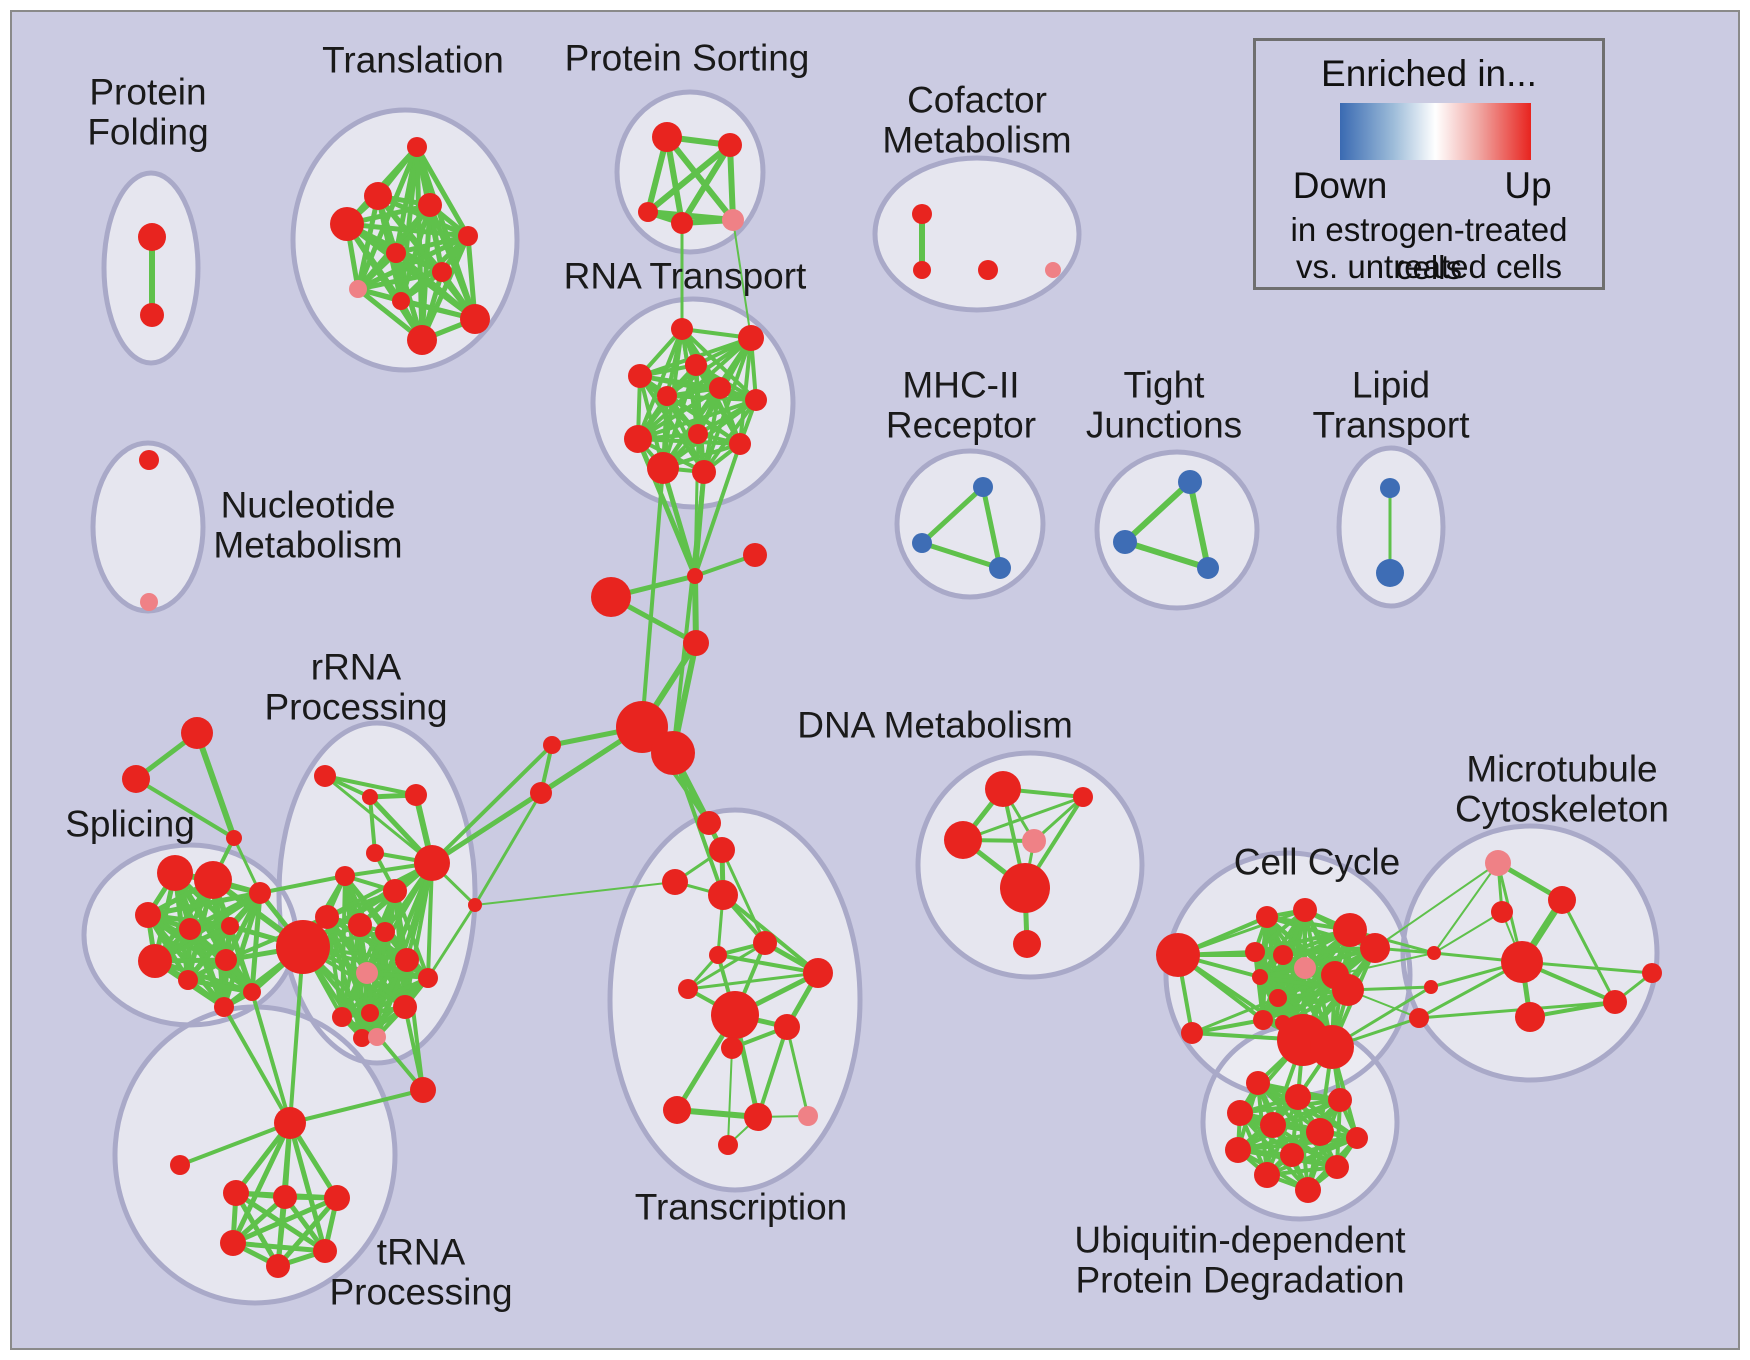  I want to click on node-tr8, so click(735, 1015).